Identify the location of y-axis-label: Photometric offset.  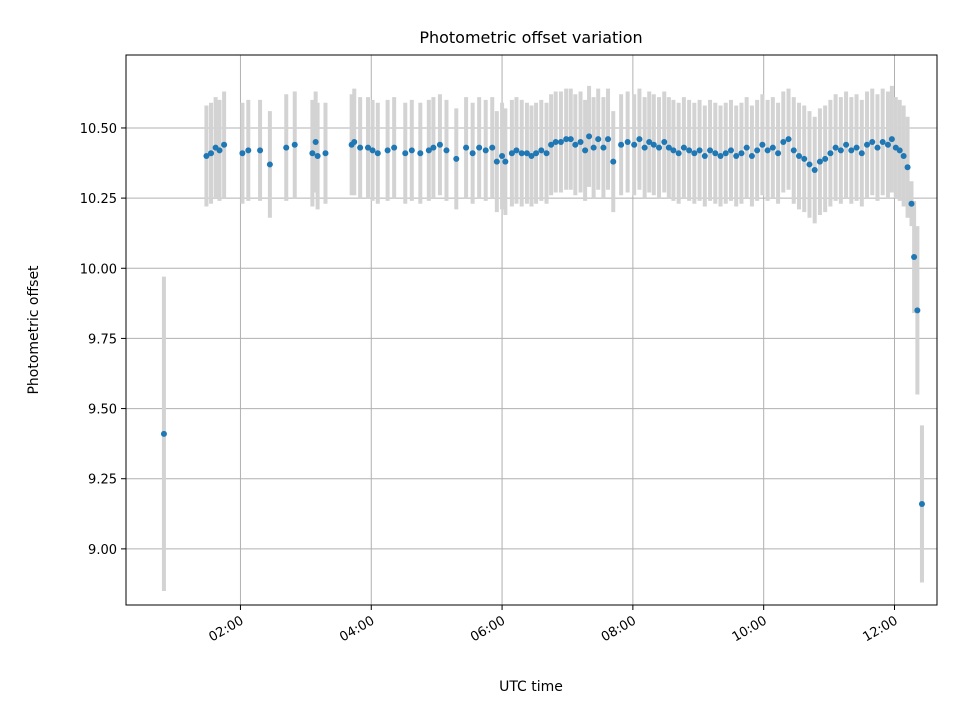
(34, 330).